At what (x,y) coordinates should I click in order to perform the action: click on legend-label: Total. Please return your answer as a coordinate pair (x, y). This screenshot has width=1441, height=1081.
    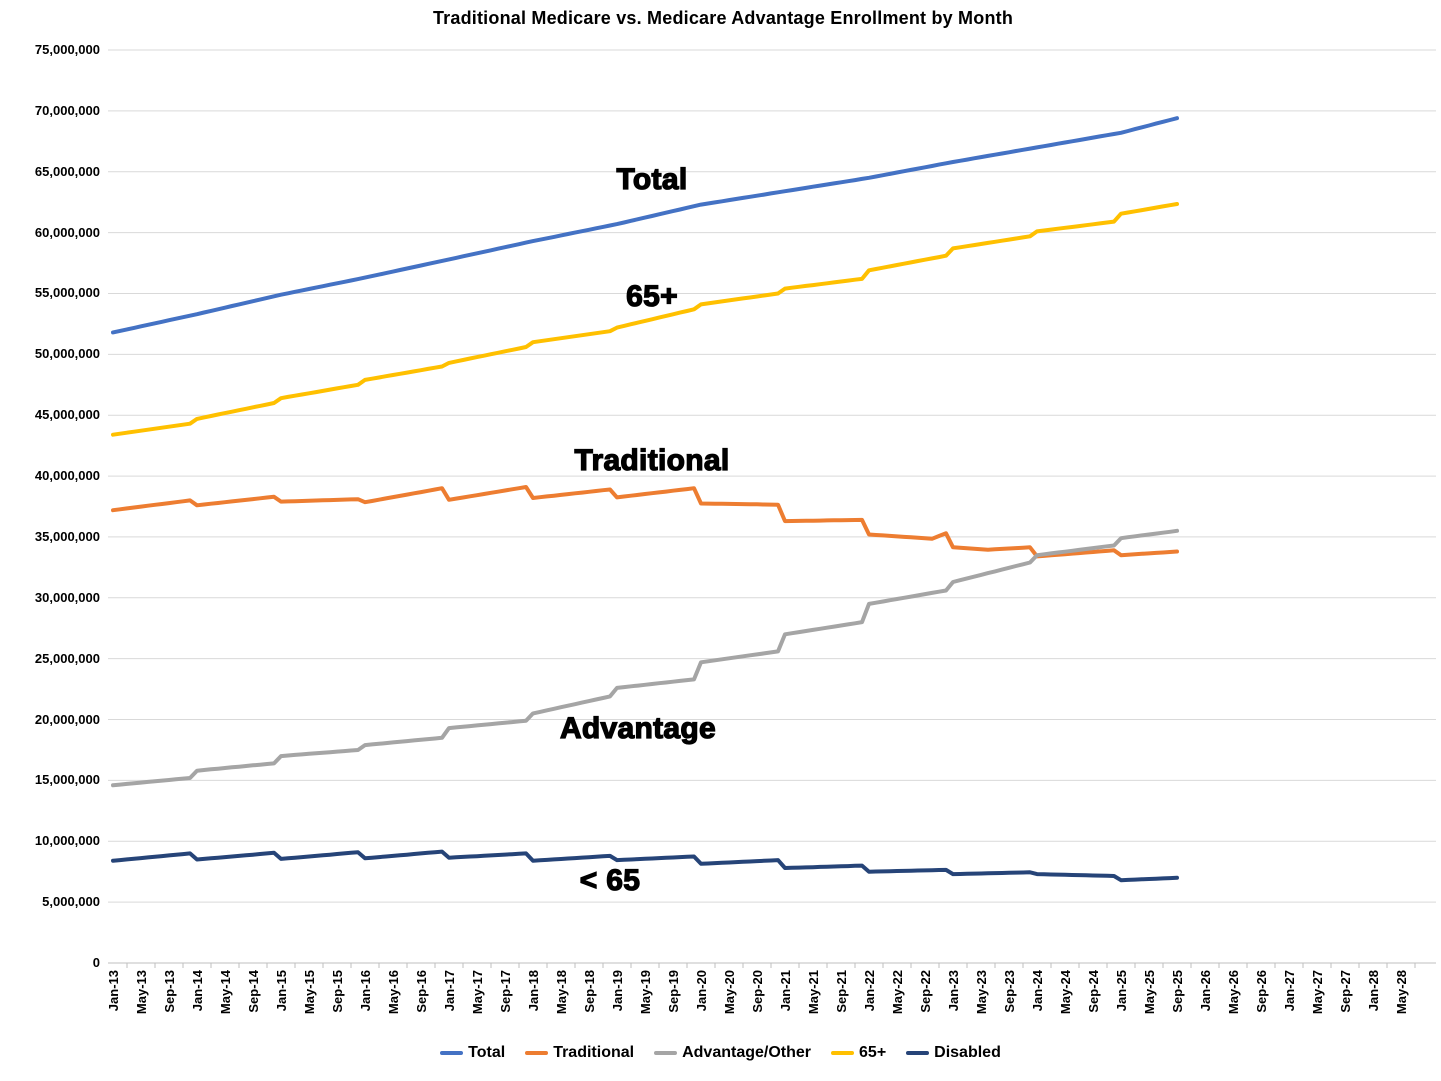
    Looking at the image, I should click on (487, 1052).